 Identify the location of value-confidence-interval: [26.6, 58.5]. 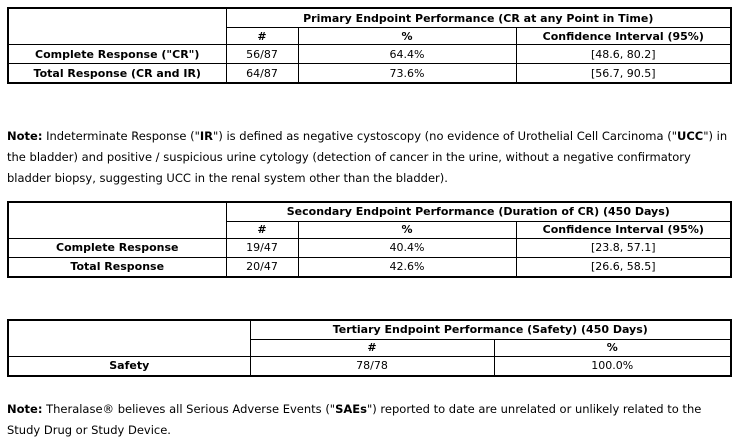
(623, 266).